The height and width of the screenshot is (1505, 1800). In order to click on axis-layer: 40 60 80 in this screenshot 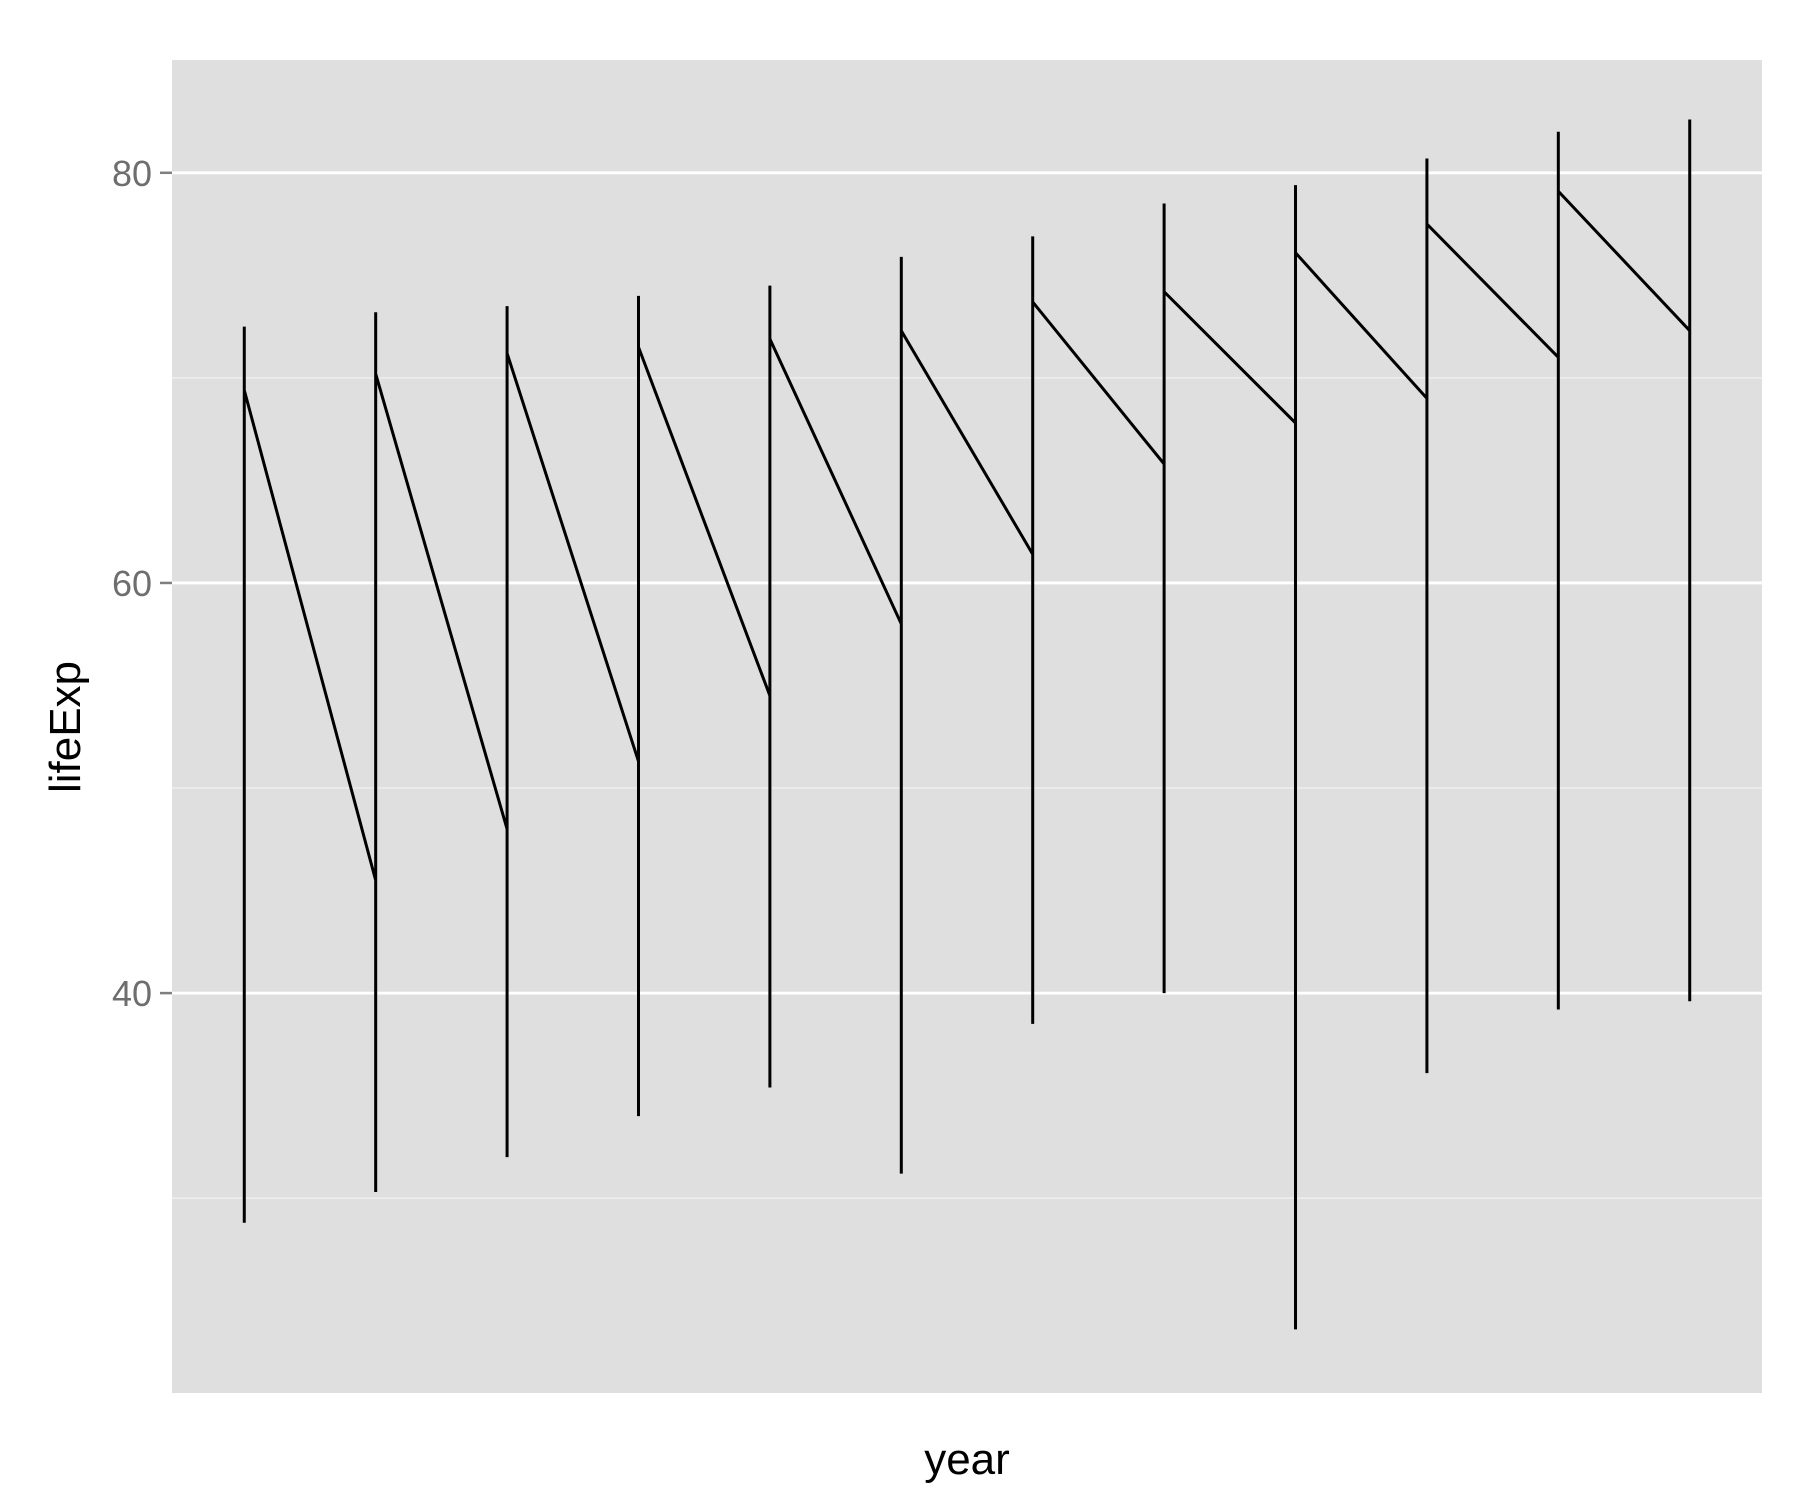, I will do `click(142, 583)`.